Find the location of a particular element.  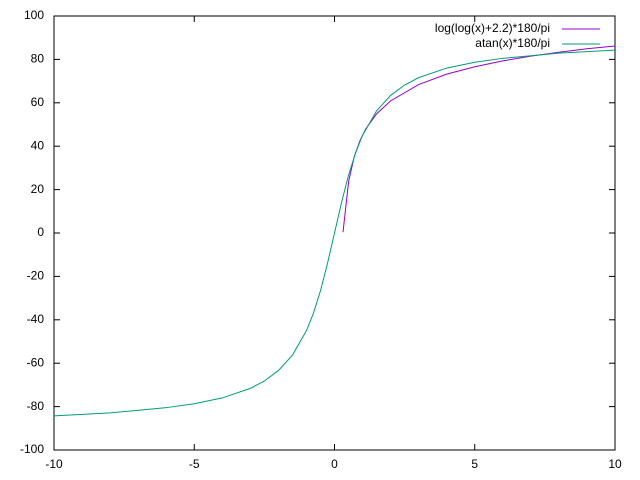

x-tick-label: 5 is located at coordinates (474, 464).